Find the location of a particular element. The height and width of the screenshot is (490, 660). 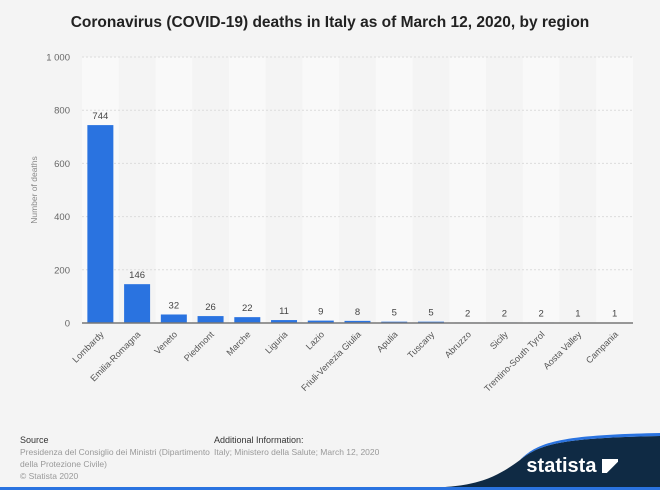

x-tick-label: Lazio is located at coordinates (315, 340).